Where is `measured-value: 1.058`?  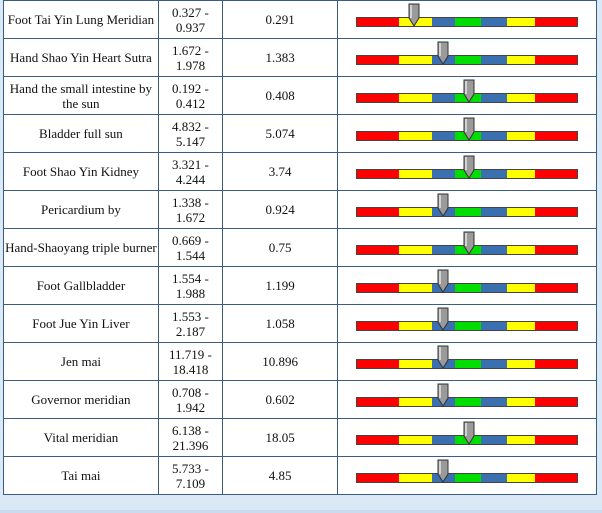 measured-value: 1.058 is located at coordinates (280, 323).